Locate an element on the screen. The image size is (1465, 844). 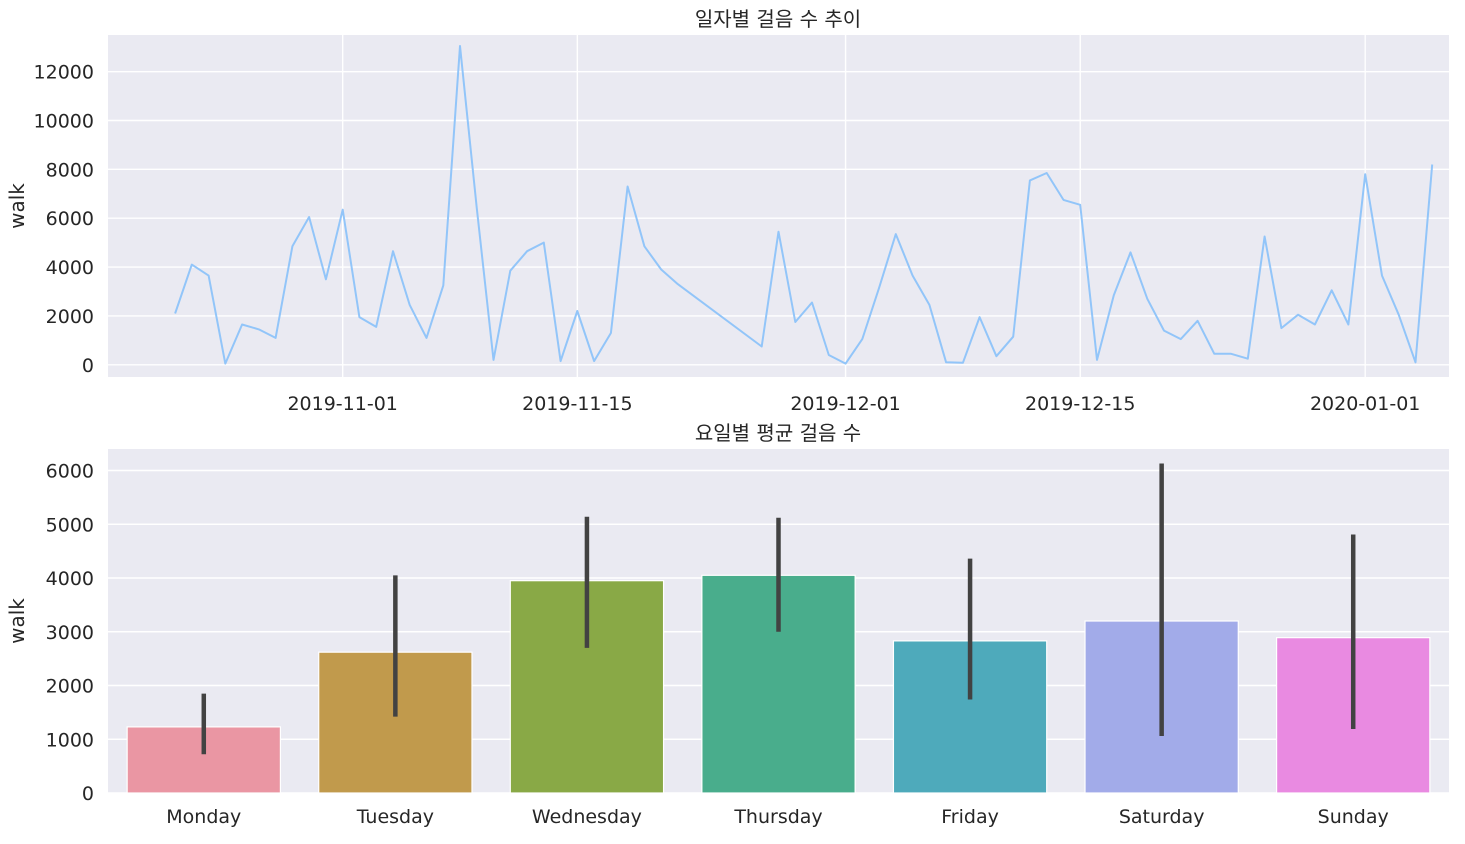
bar-x-tick-label: Thursday is located at coordinates (777, 817).